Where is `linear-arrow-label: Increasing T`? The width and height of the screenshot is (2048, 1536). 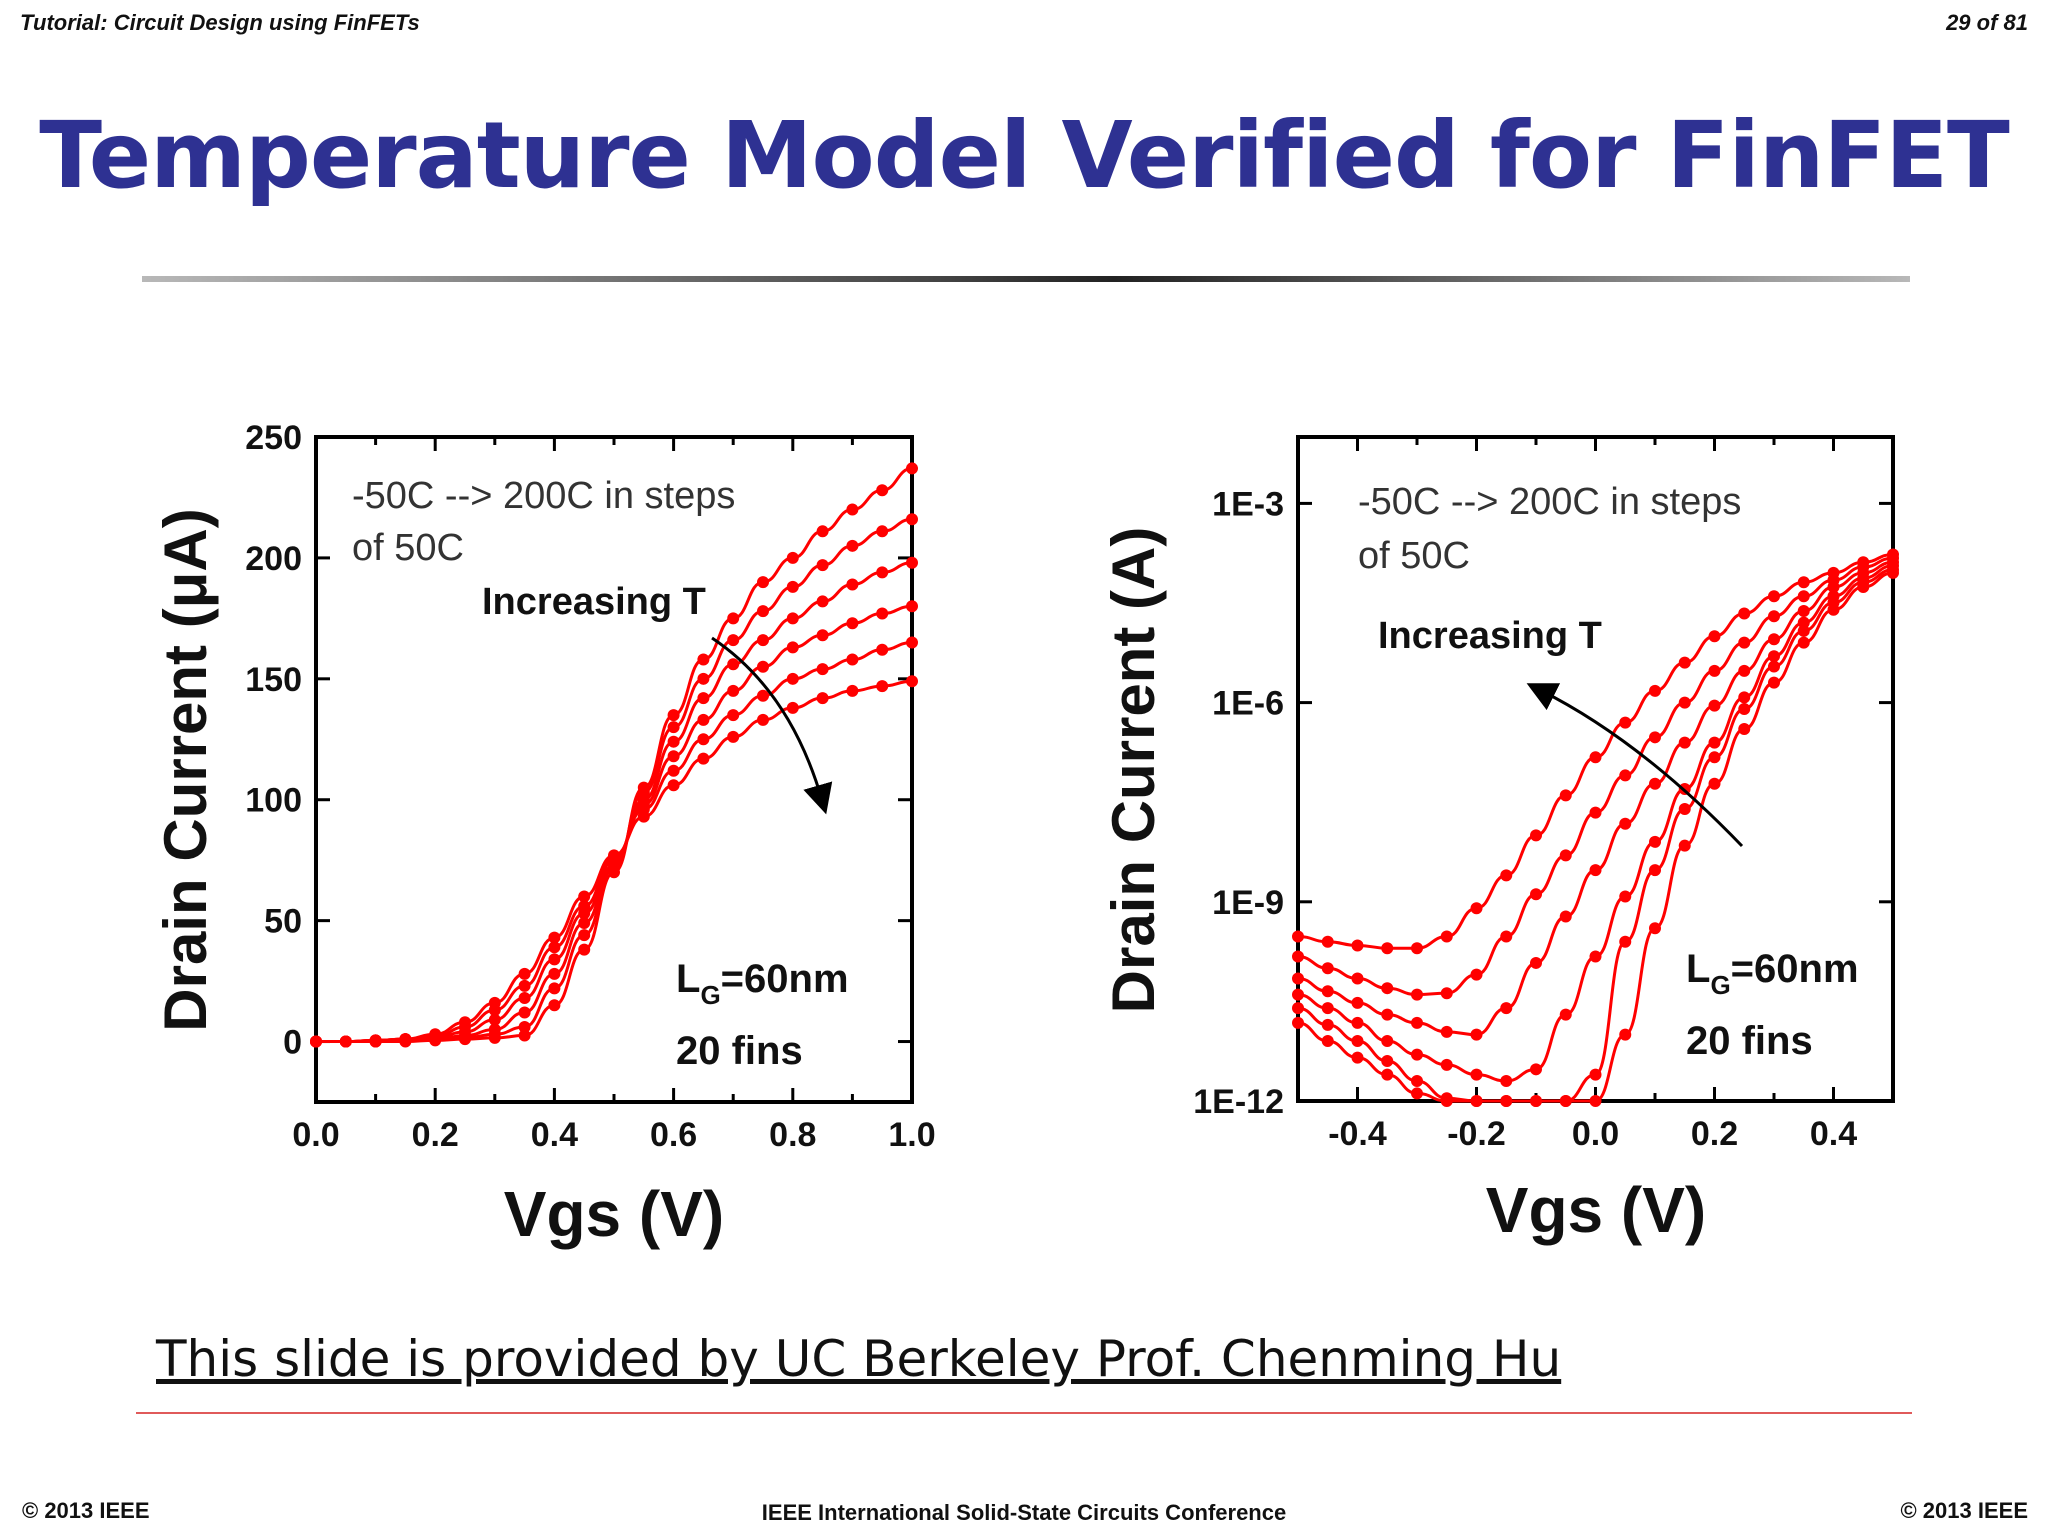 linear-arrow-label: Increasing T is located at coordinates (594, 602).